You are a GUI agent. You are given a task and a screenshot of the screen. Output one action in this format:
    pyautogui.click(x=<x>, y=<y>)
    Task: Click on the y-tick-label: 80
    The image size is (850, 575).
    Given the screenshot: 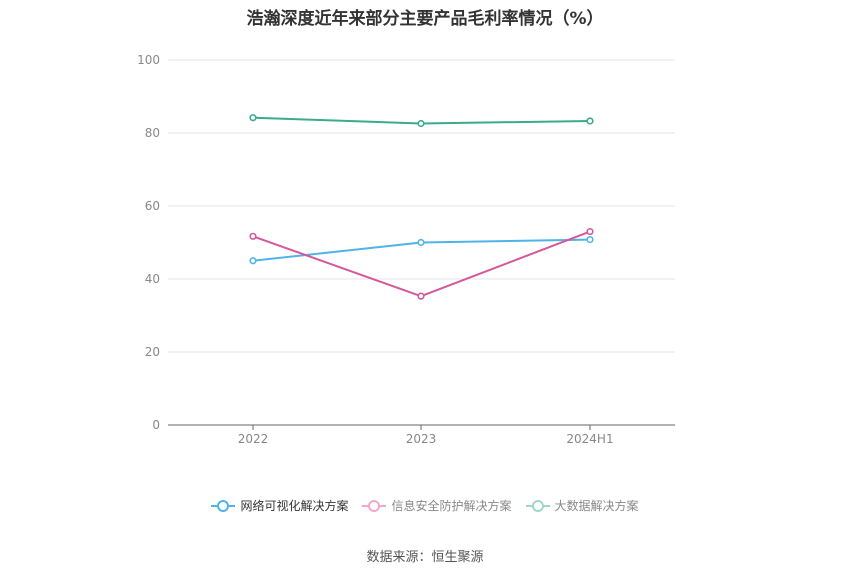 What is the action you would take?
    pyautogui.click(x=152, y=133)
    